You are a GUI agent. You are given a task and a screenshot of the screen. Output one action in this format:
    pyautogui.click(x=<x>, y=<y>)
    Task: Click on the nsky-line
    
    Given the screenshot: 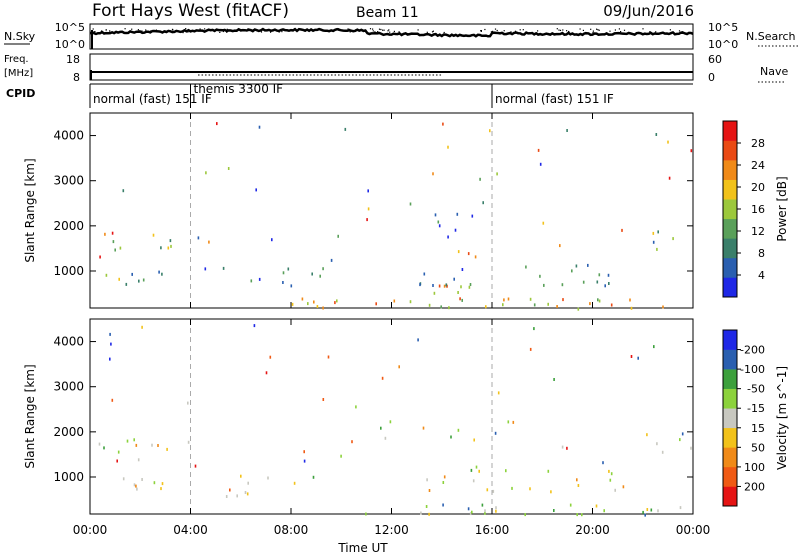 What is the action you would take?
    pyautogui.click(x=391, y=32)
    